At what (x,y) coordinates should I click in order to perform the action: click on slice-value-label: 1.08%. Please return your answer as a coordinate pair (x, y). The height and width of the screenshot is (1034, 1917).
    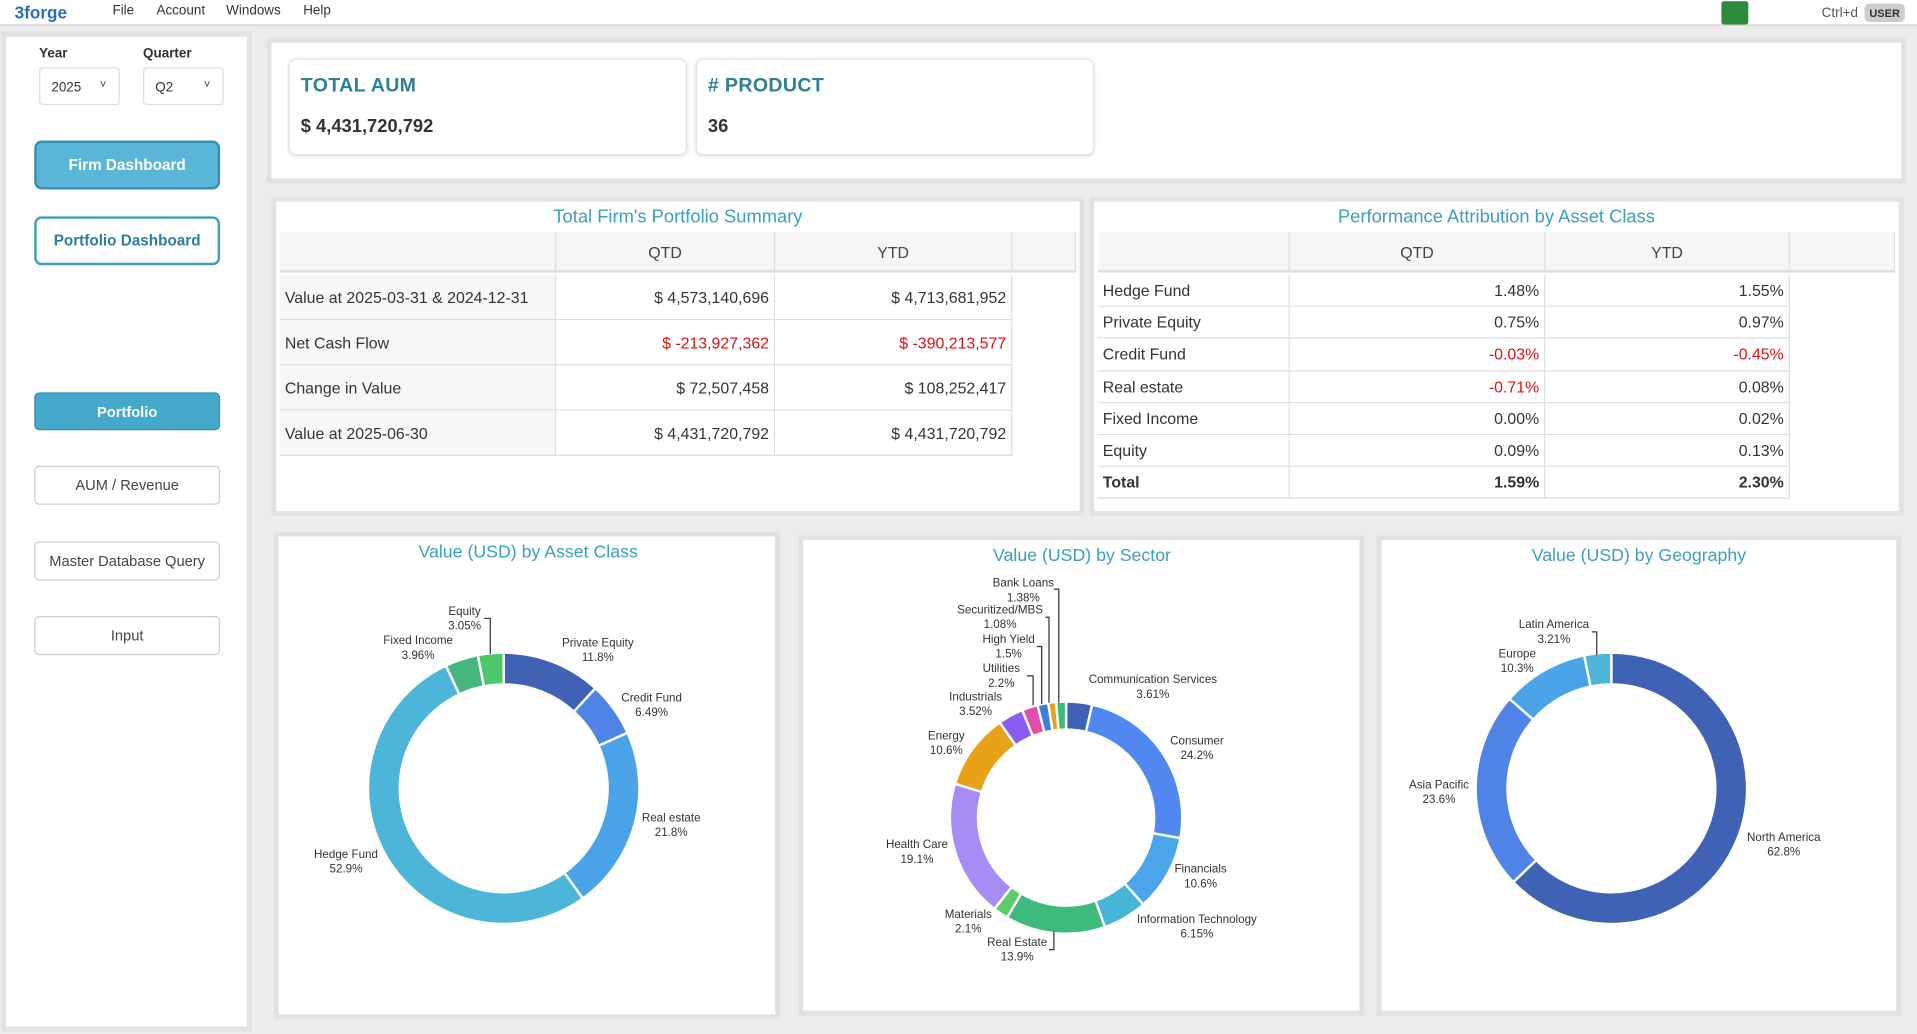
    Looking at the image, I should click on (1000, 624).